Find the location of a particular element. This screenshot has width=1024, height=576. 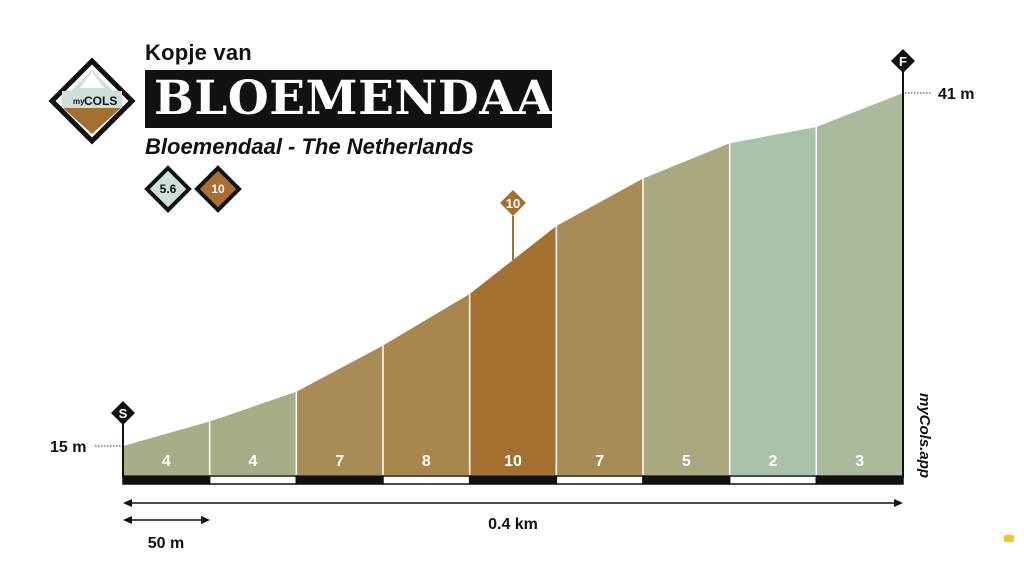

gradient-label: 5 is located at coordinates (686, 461).